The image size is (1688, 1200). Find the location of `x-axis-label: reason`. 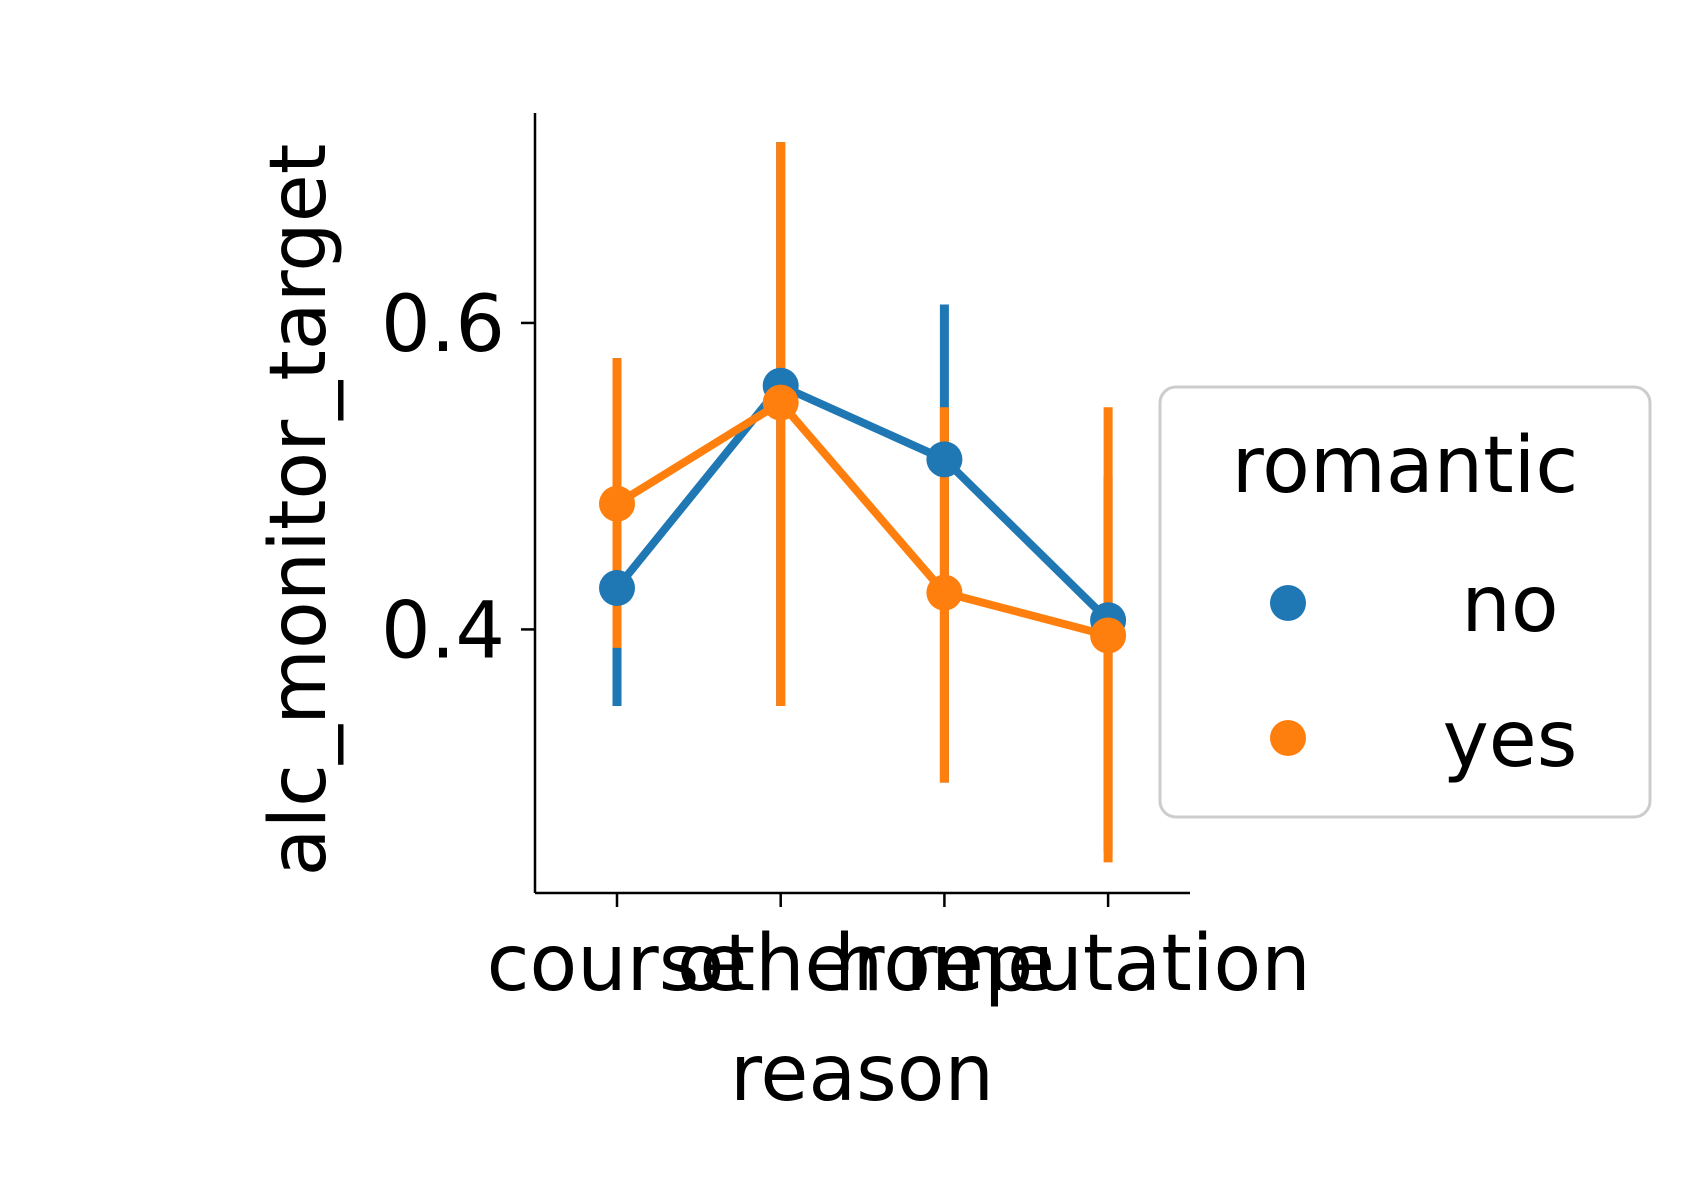

x-axis-label: reason is located at coordinates (862, 1074).